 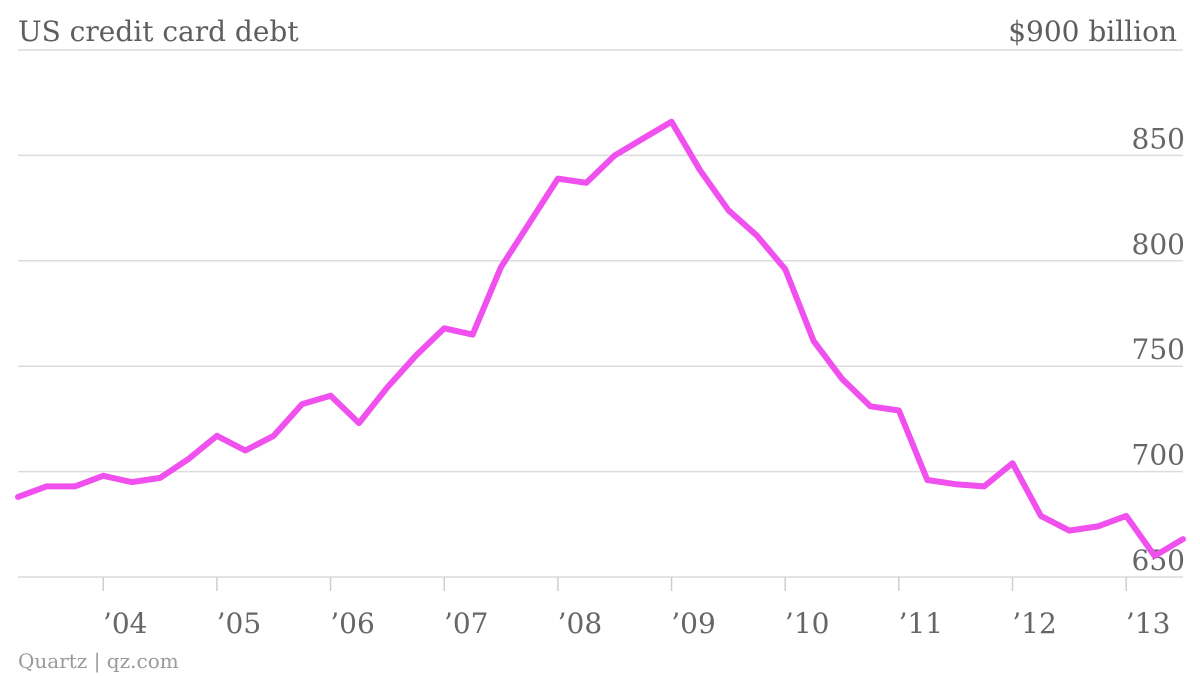 I want to click on x-tick-label-2005: ’05, so click(x=239, y=623).